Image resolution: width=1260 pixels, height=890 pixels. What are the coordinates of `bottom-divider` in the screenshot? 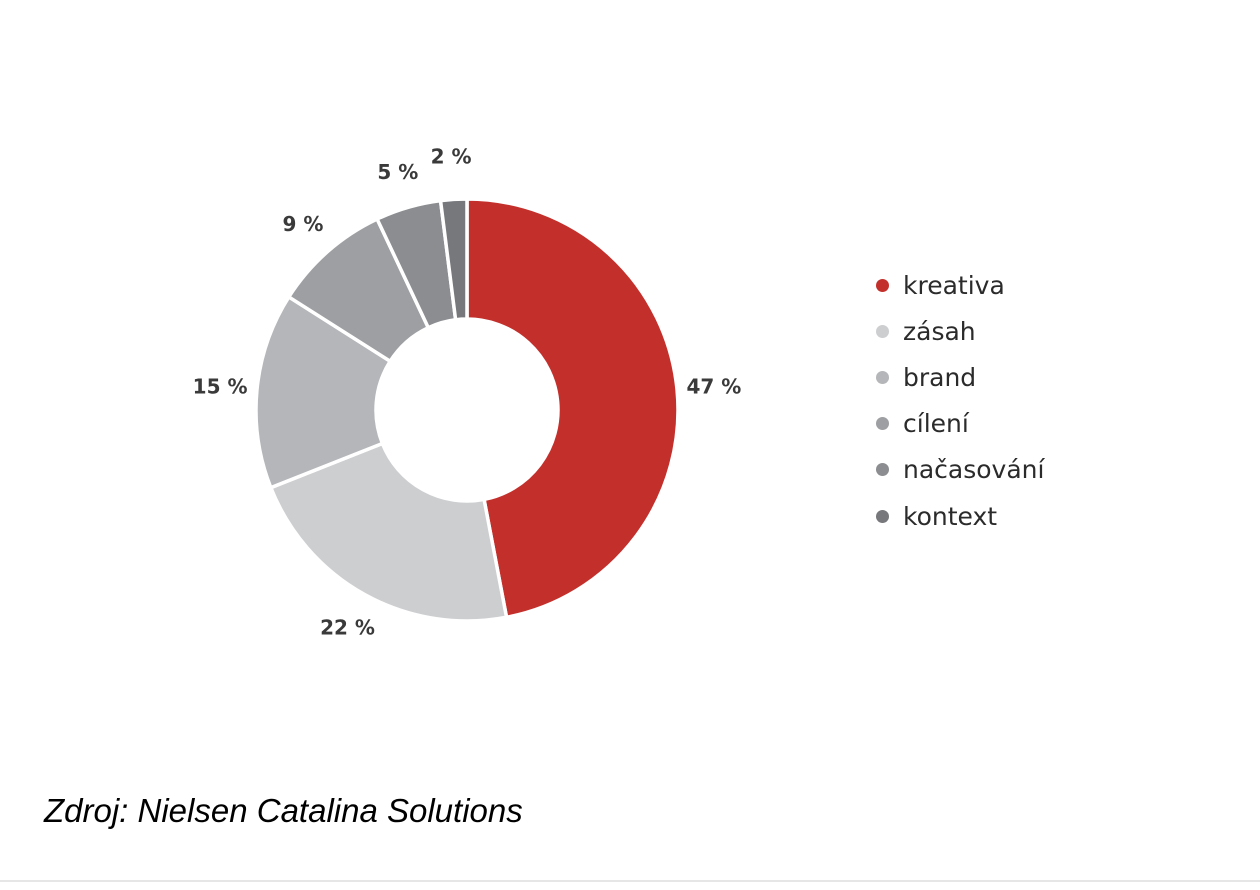 It's located at (630, 881).